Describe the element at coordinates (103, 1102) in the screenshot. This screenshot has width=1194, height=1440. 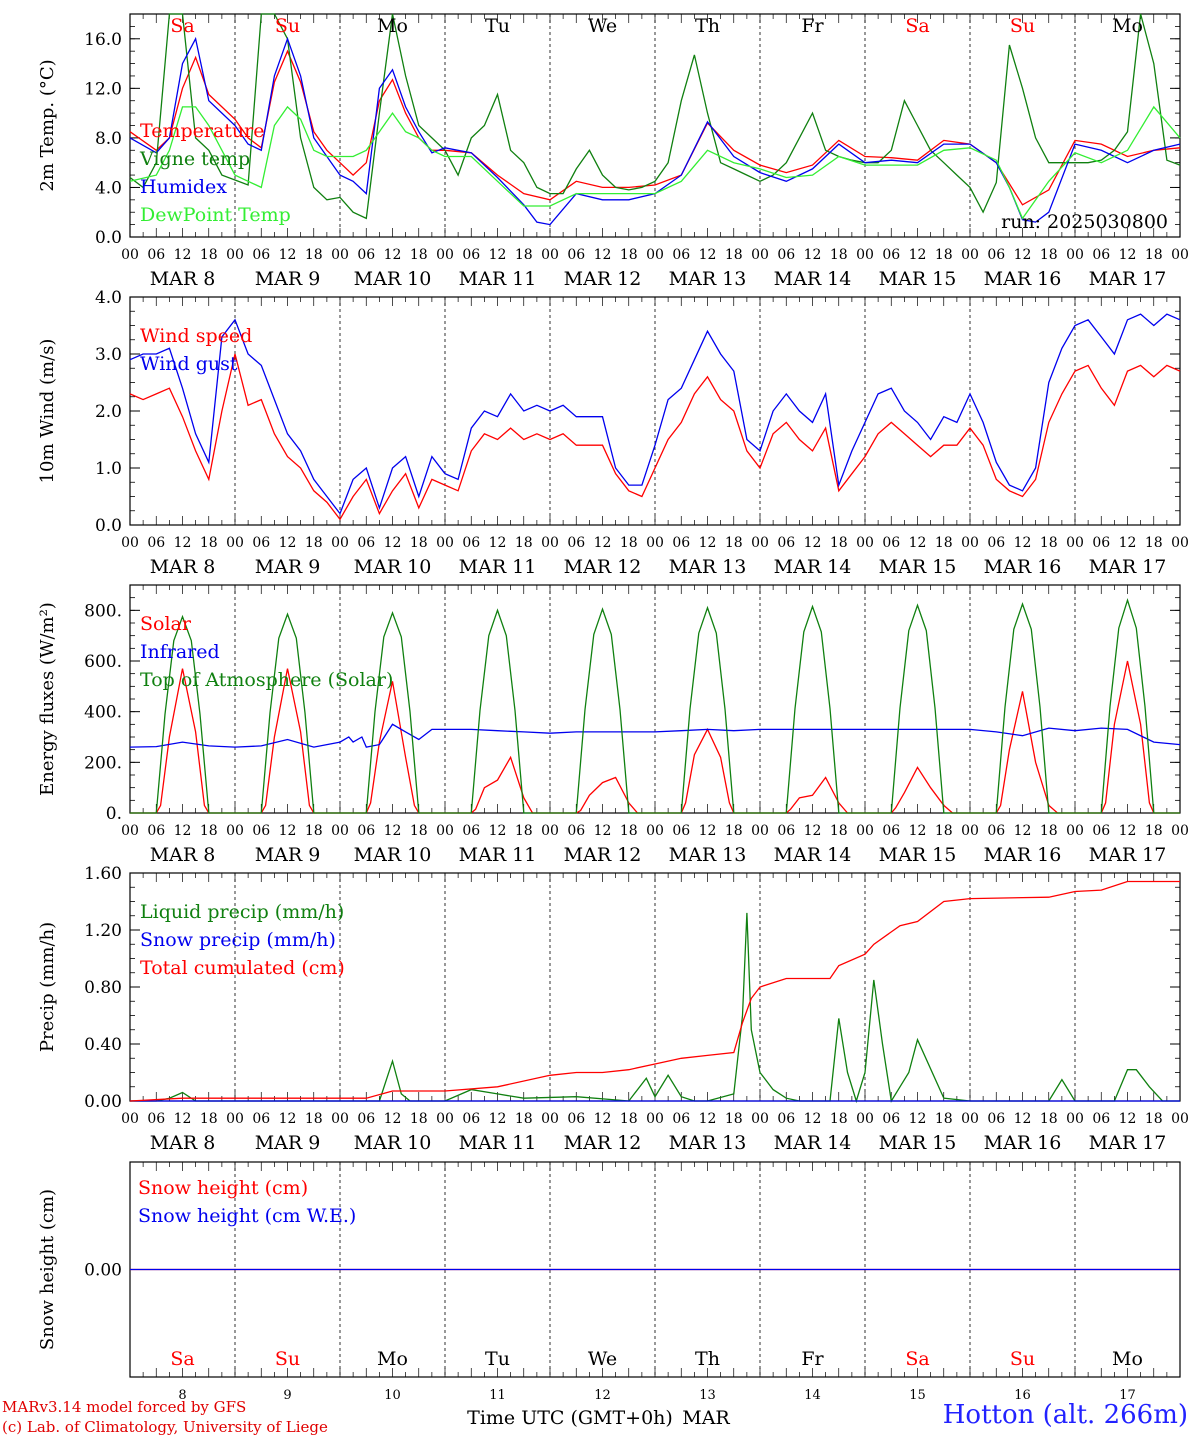
I see `y-tick-label: 0.00` at that location.